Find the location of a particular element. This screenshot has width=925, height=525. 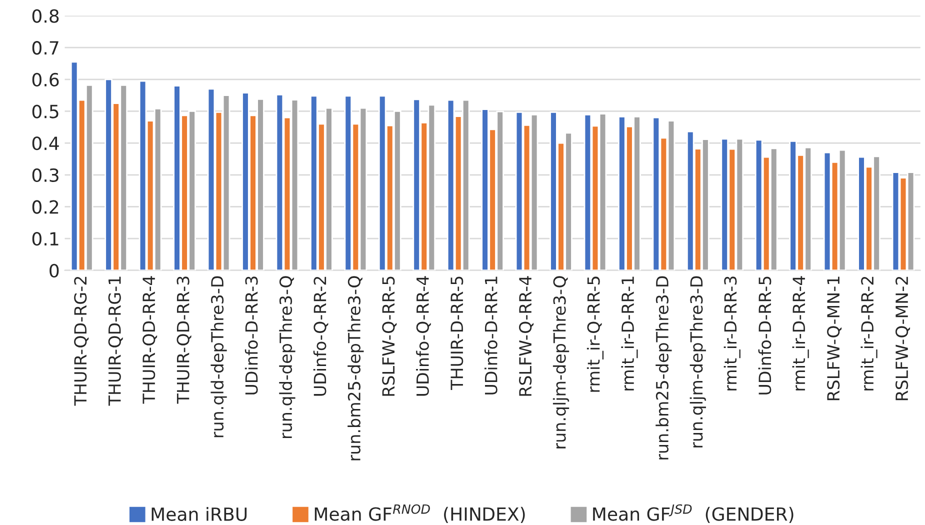

x-tick-label: run.bm25-depThre3-Q is located at coordinates (356, 368).